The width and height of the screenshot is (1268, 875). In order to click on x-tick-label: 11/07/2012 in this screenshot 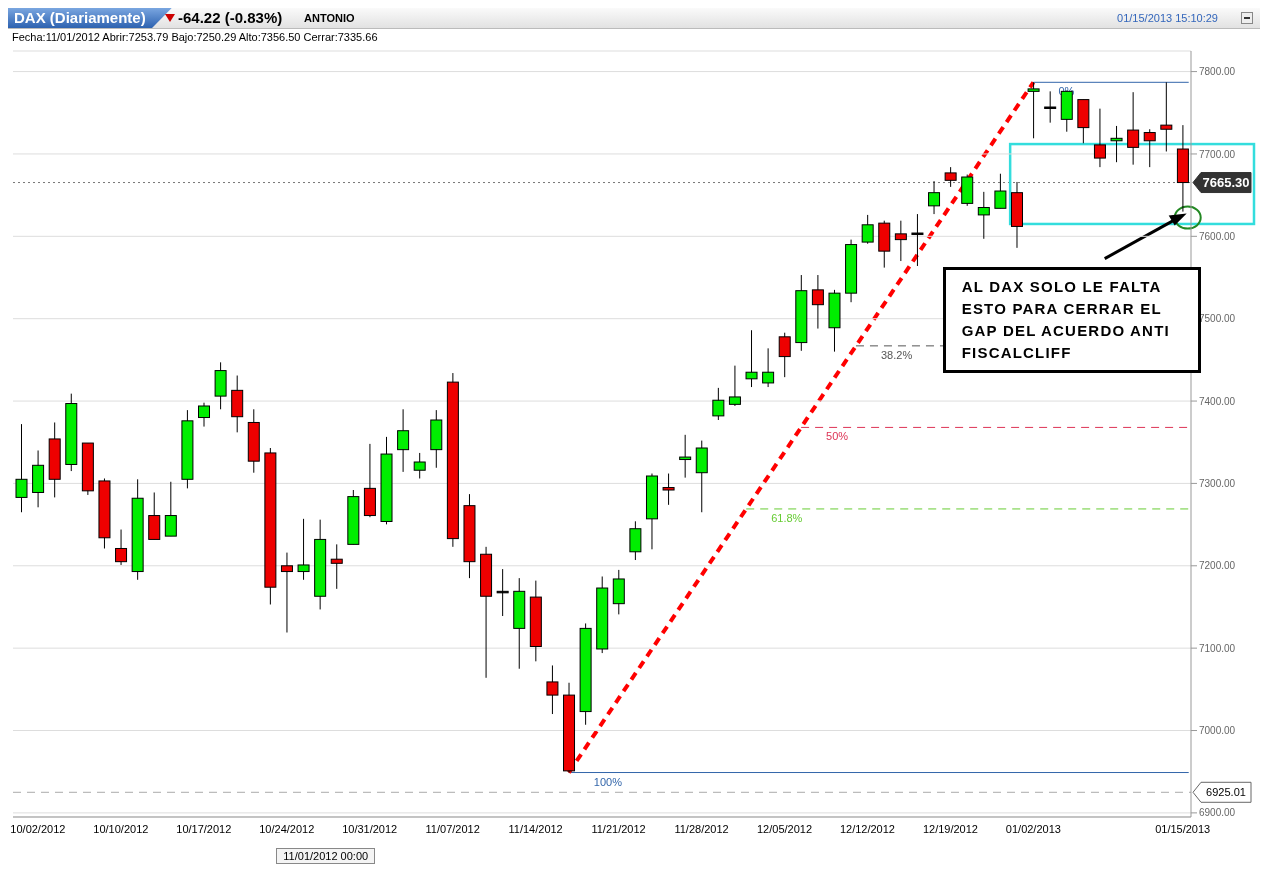, I will do `click(452, 828)`.